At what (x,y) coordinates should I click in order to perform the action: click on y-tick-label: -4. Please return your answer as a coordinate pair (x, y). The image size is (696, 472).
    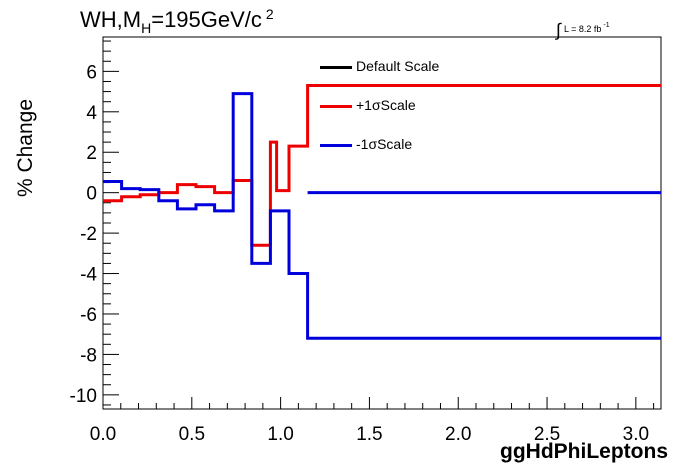
    Looking at the image, I should click on (88, 275).